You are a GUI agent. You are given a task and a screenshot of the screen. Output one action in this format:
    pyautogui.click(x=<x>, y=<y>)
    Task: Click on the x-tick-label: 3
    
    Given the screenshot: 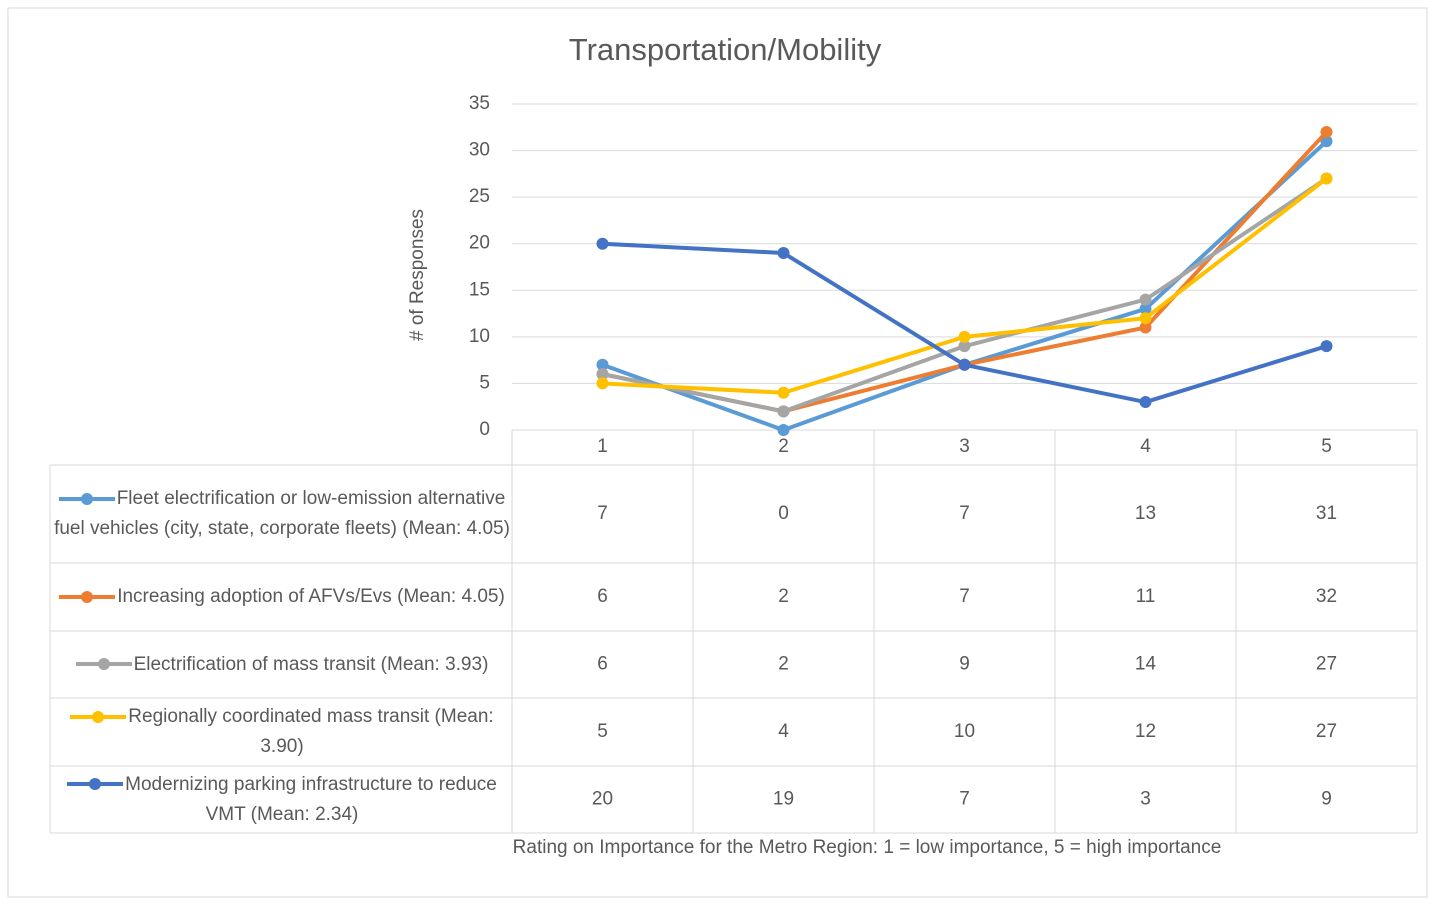 What is the action you would take?
    pyautogui.click(x=964, y=446)
    